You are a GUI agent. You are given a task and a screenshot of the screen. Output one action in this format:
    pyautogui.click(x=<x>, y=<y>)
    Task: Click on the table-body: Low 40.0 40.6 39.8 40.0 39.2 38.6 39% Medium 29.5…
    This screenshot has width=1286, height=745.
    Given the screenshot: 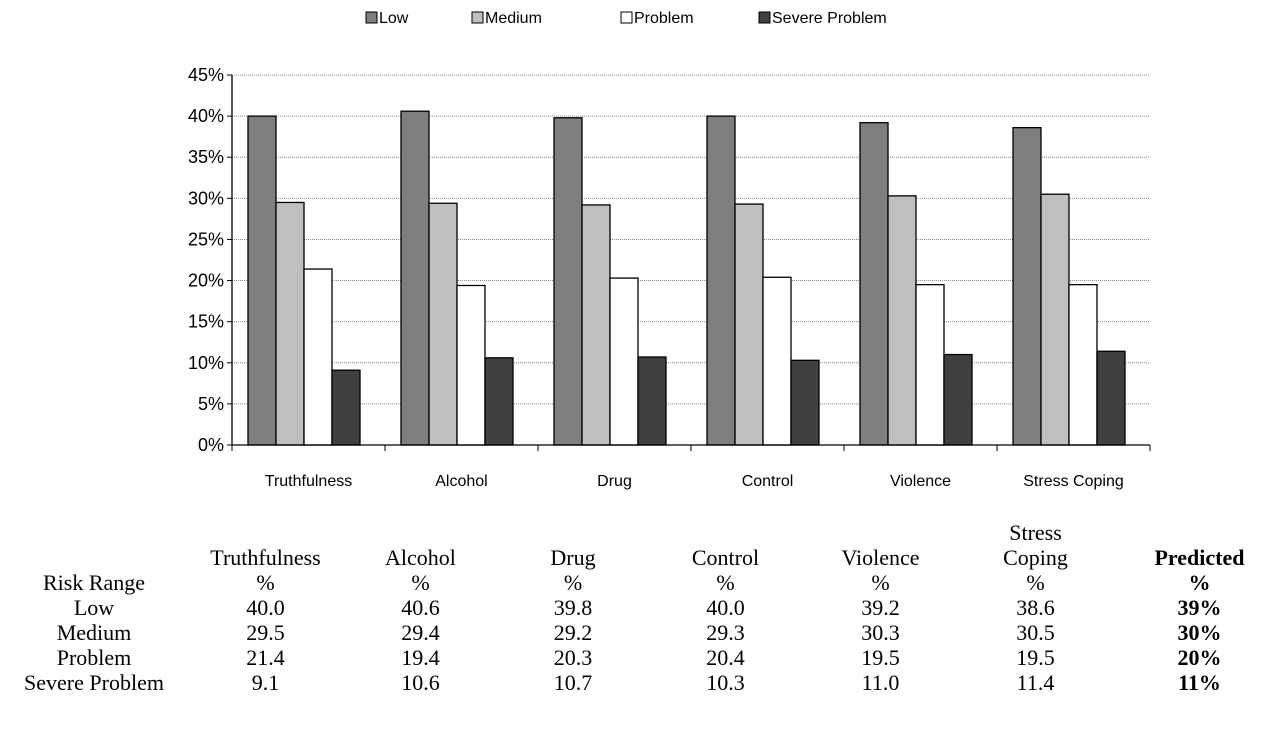 What is the action you would take?
    pyautogui.click(x=643, y=645)
    